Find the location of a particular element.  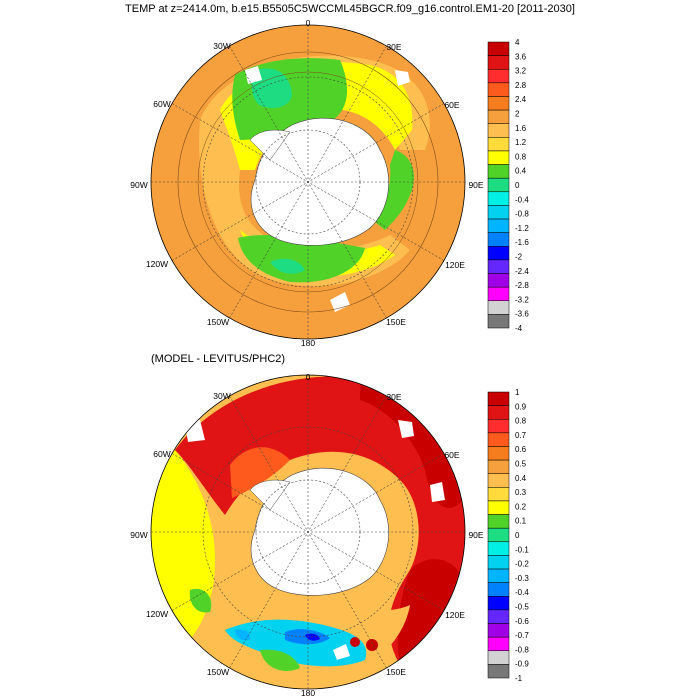

bottom-colorbar-label-3: 0.7 is located at coordinates (521, 435).